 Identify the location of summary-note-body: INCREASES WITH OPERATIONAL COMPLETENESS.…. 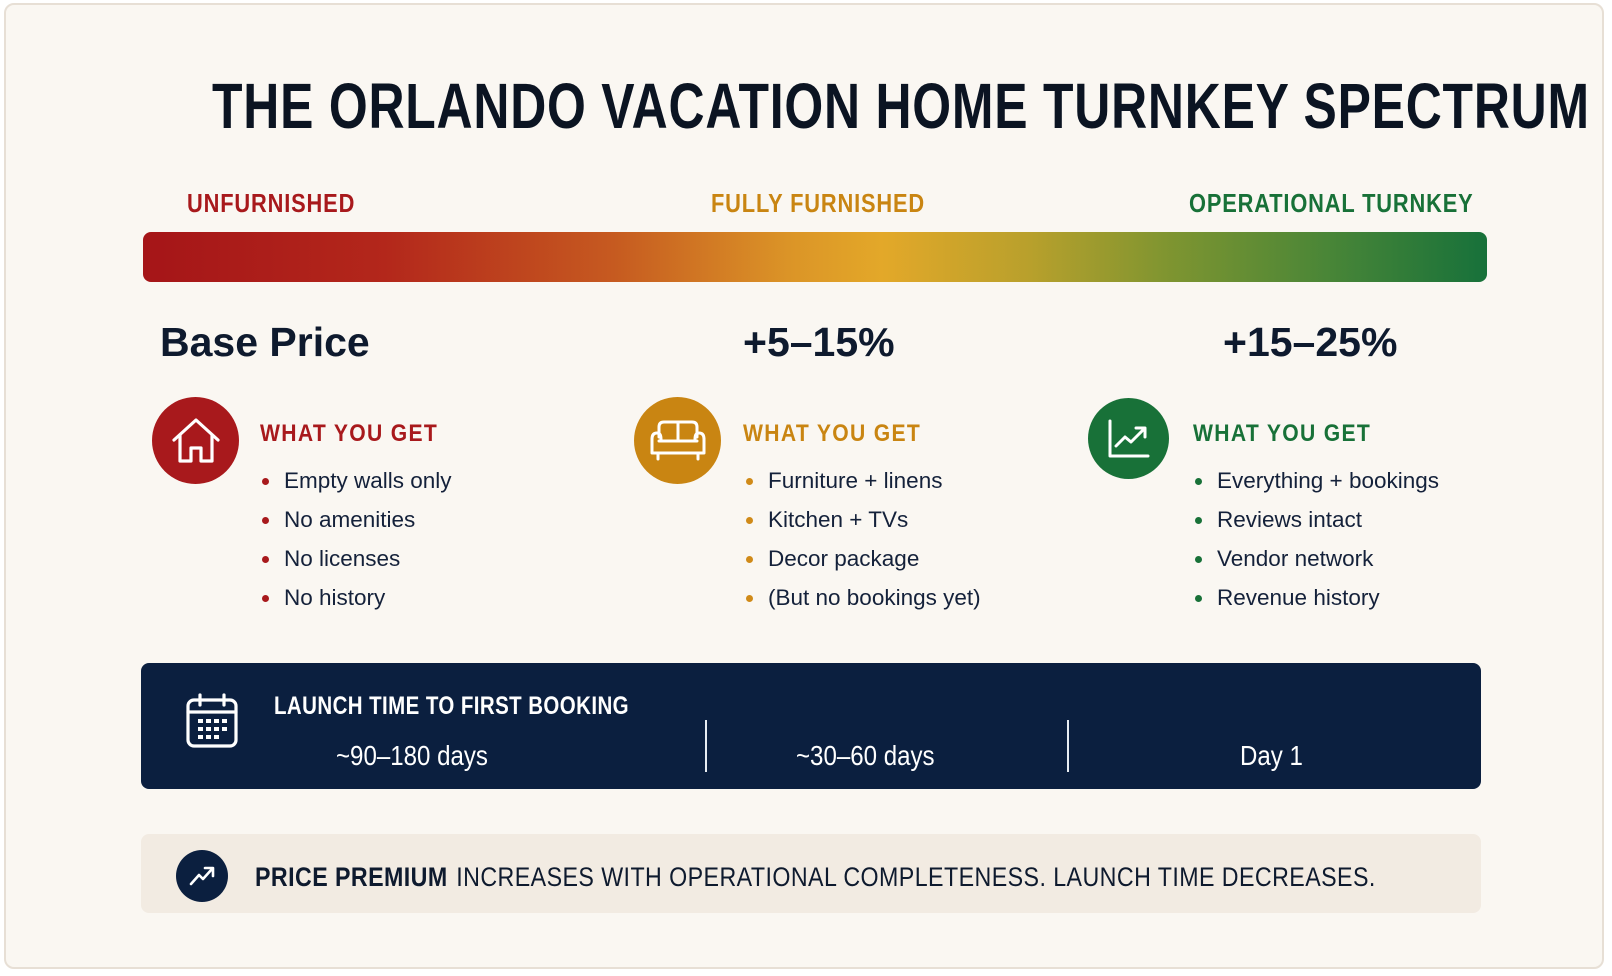
(916, 877).